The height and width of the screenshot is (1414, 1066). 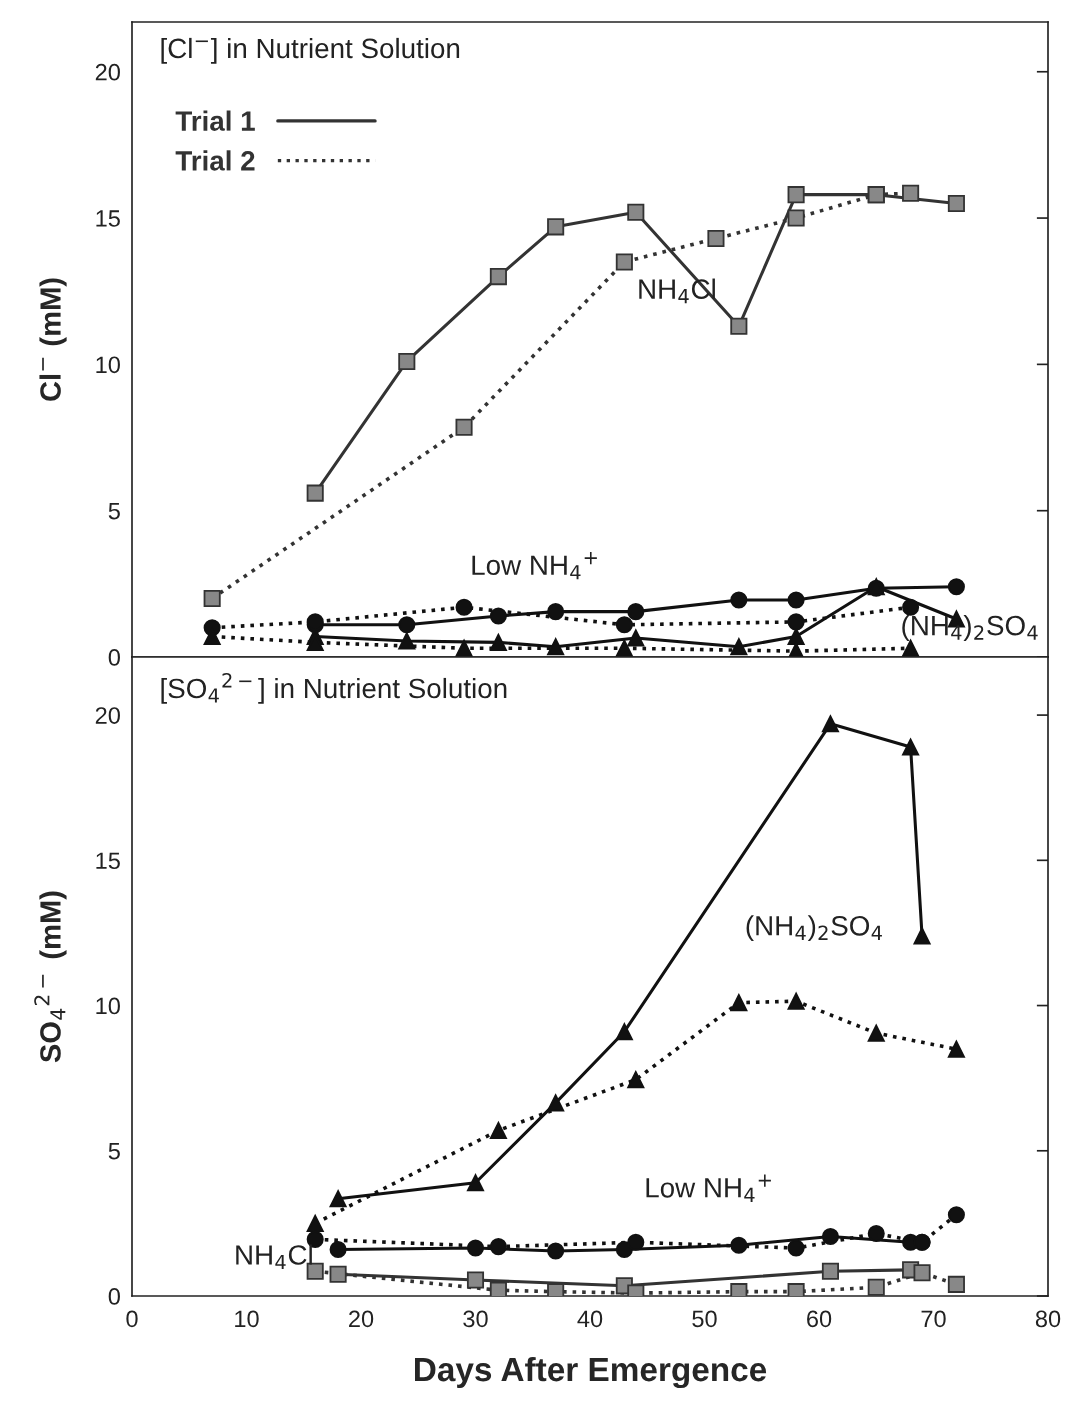 I want to click on x-tick-label: 20, so click(x=361, y=1319).